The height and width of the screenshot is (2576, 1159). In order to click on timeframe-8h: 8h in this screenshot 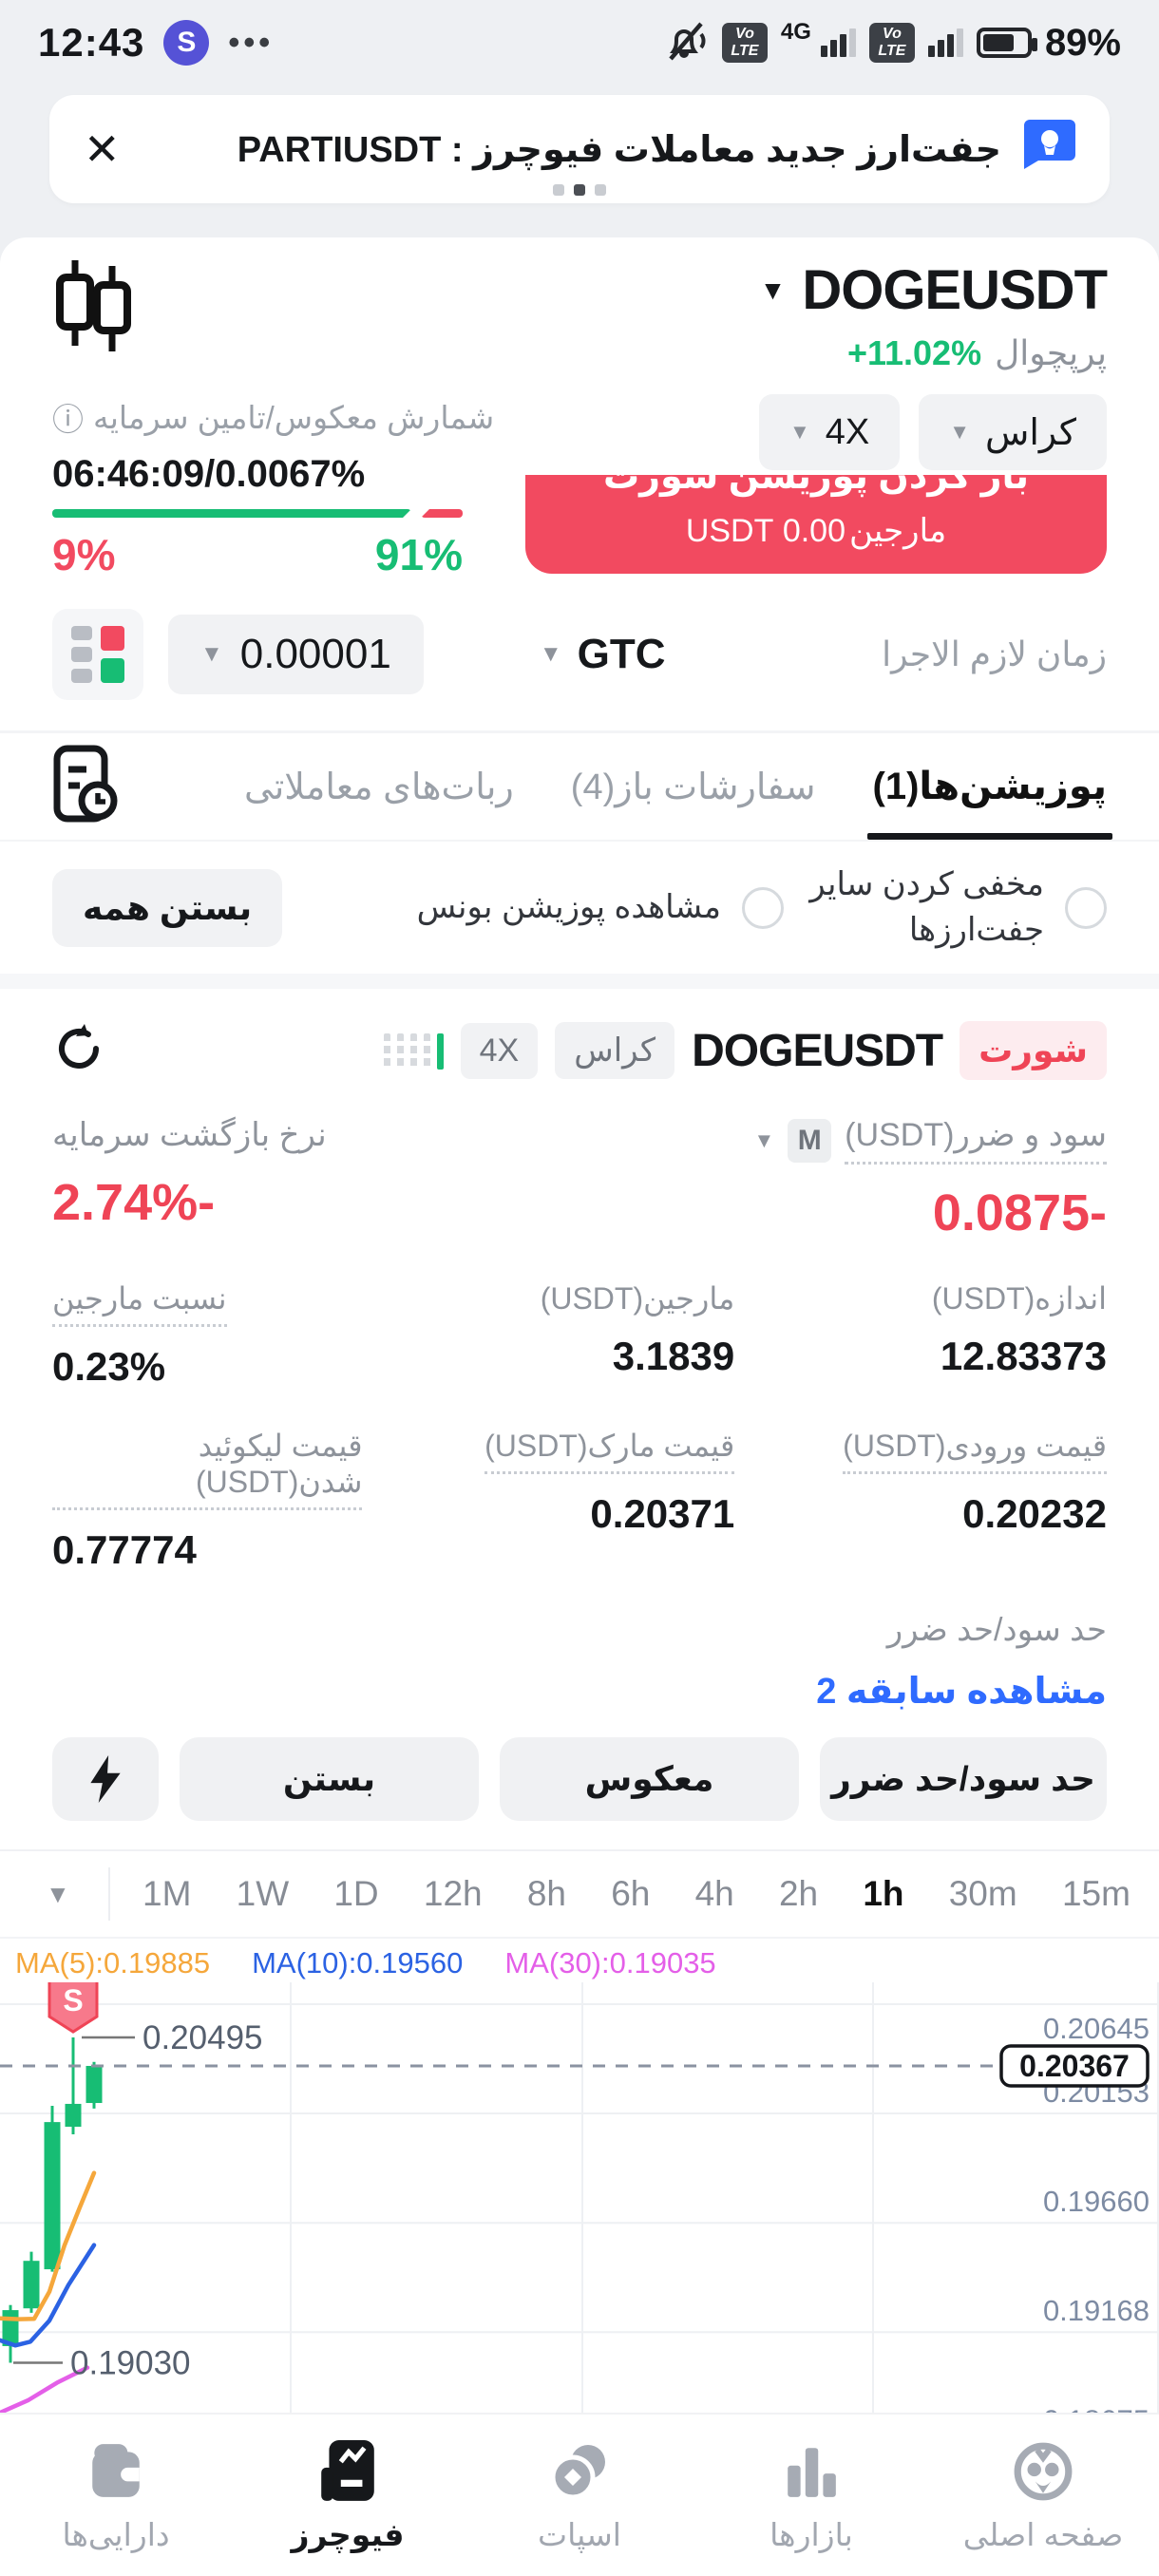, I will do `click(546, 1894)`.